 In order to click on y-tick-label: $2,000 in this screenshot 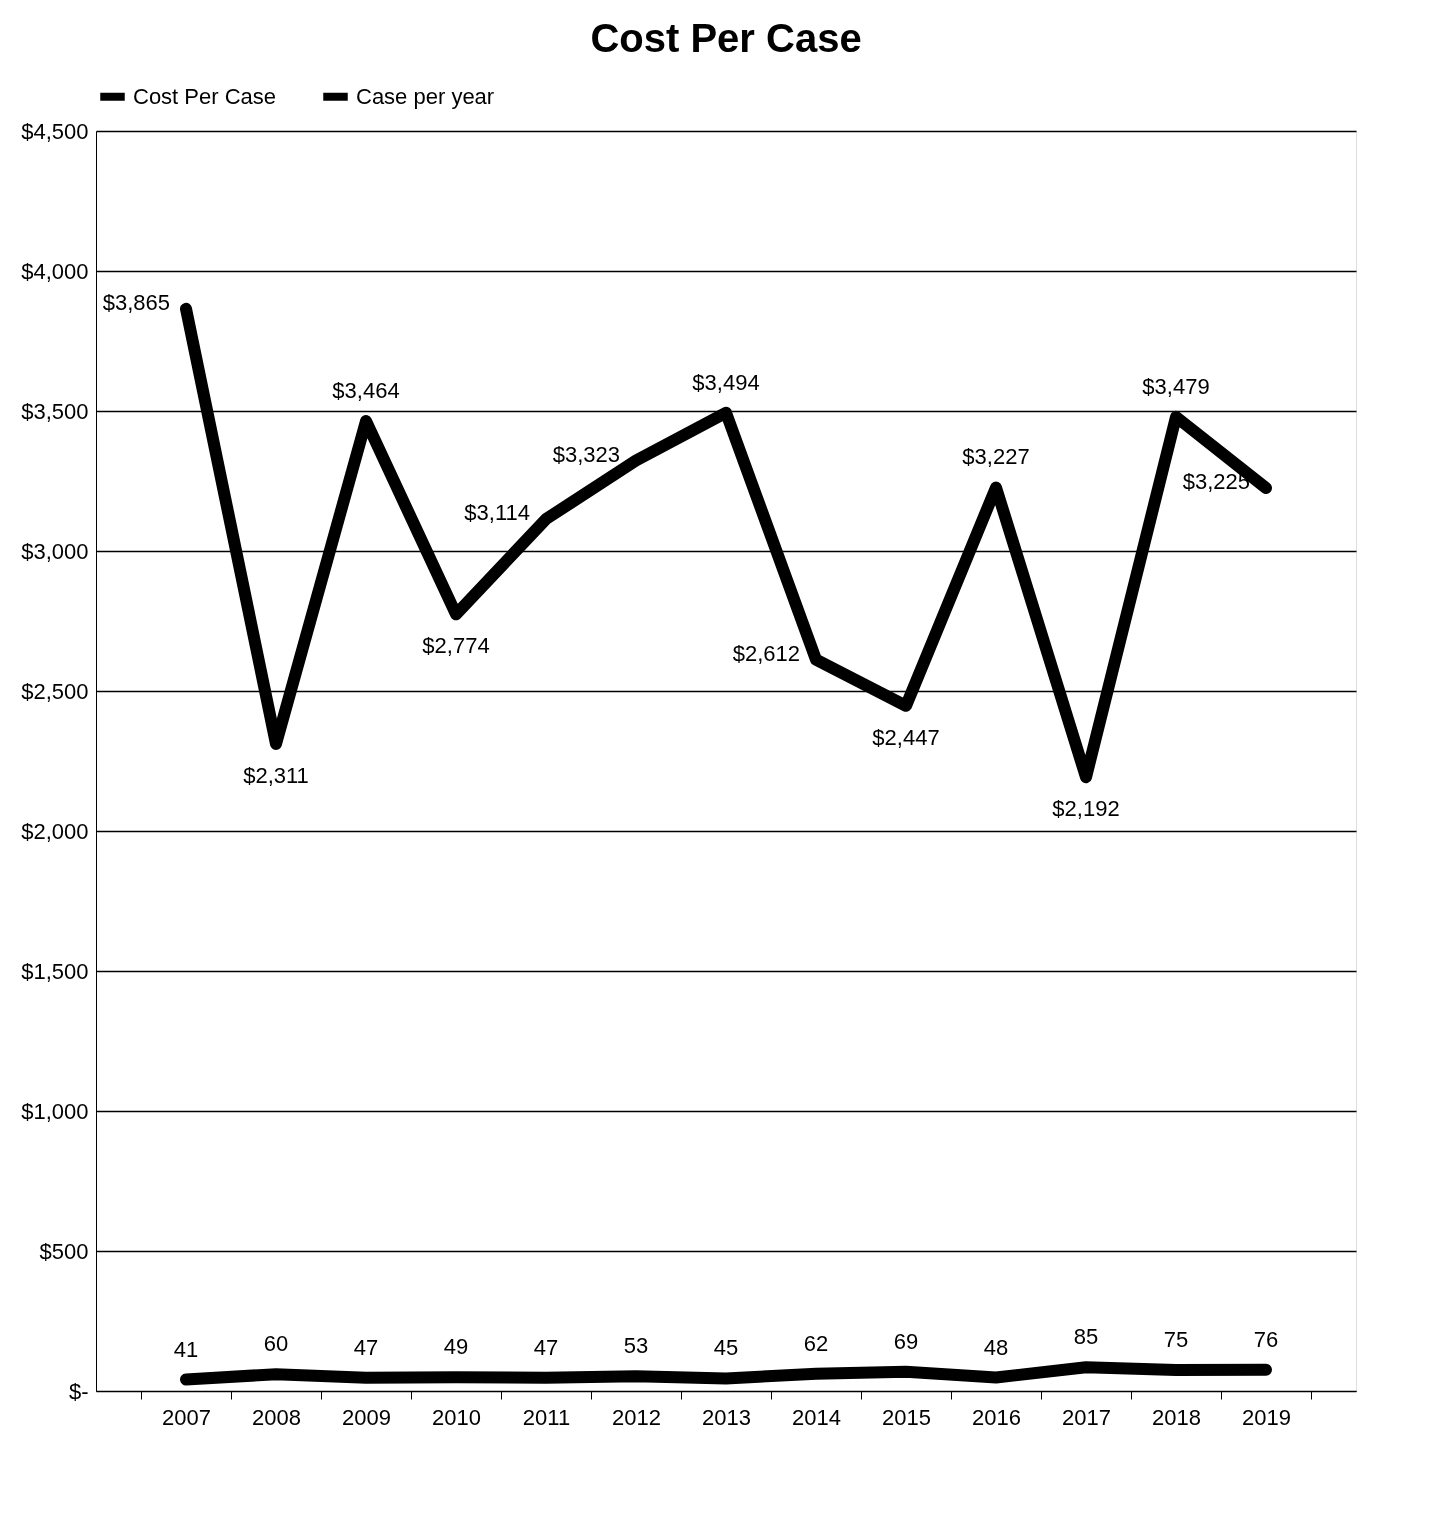, I will do `click(55, 831)`.